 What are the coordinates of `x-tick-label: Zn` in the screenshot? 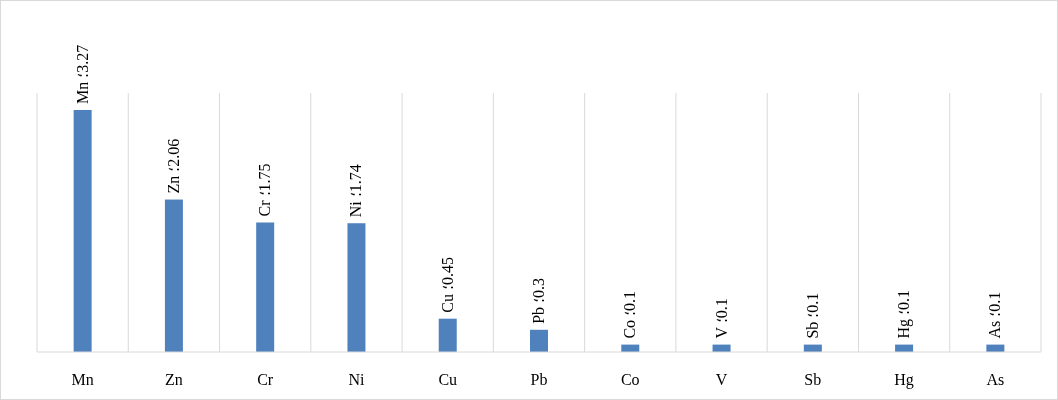 It's located at (174, 379).